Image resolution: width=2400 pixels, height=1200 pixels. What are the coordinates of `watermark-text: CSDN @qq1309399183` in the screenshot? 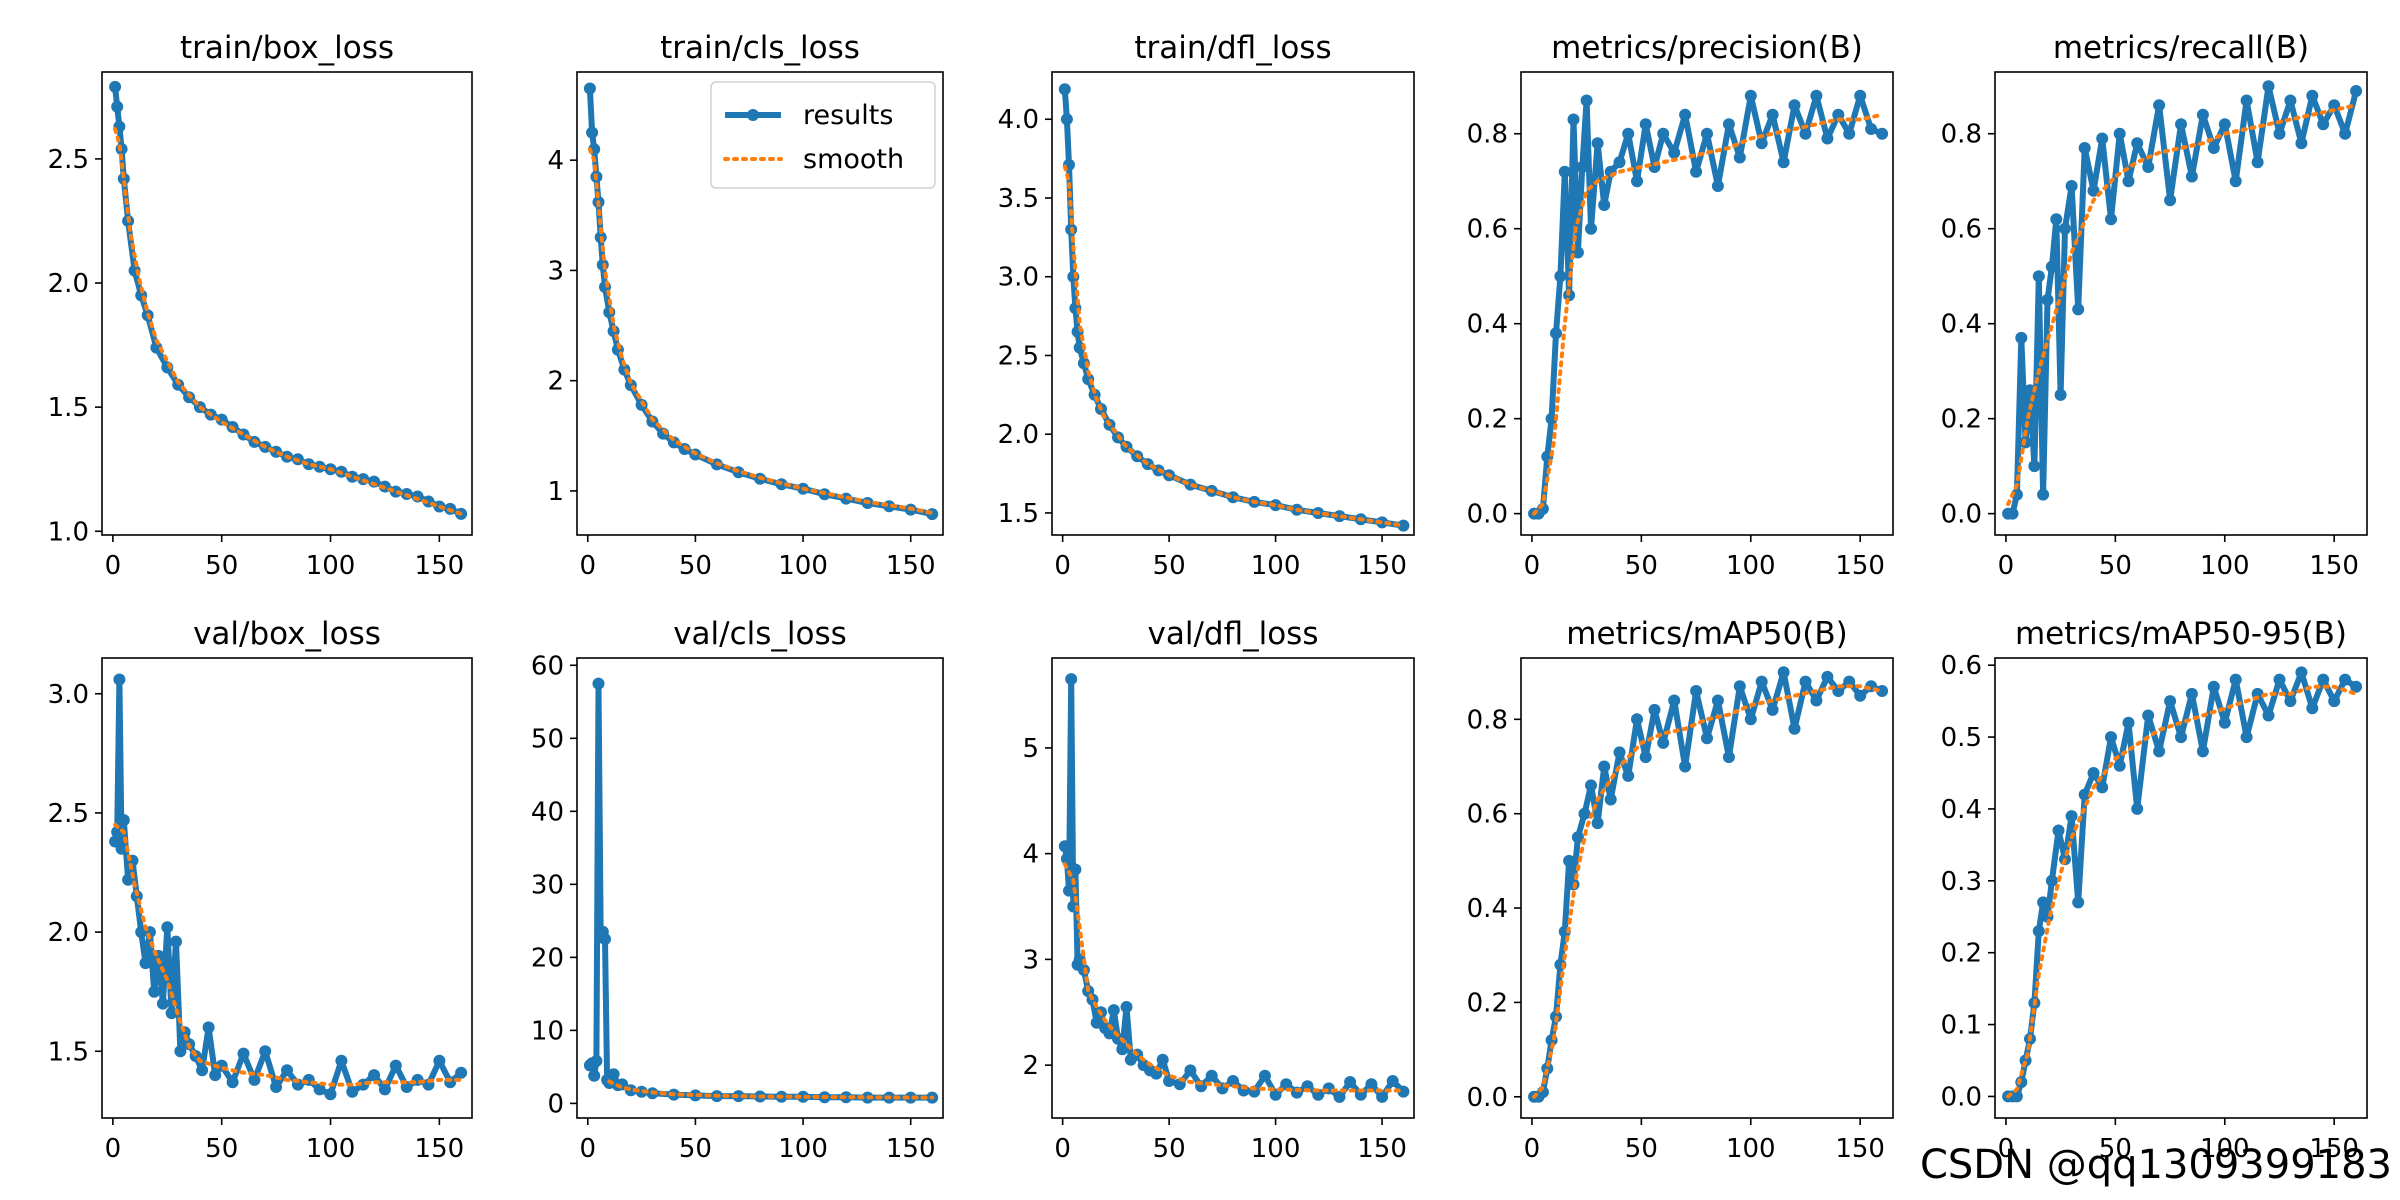 It's located at (2156, 1165).